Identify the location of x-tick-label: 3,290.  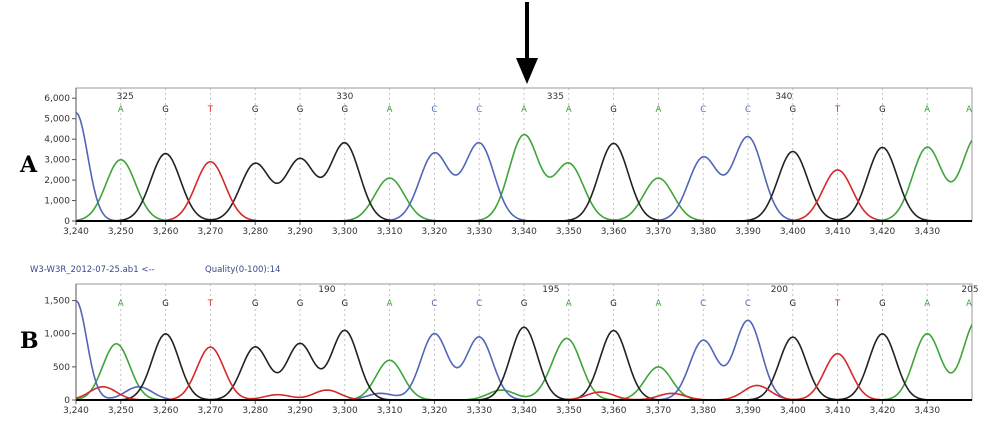
(300, 411).